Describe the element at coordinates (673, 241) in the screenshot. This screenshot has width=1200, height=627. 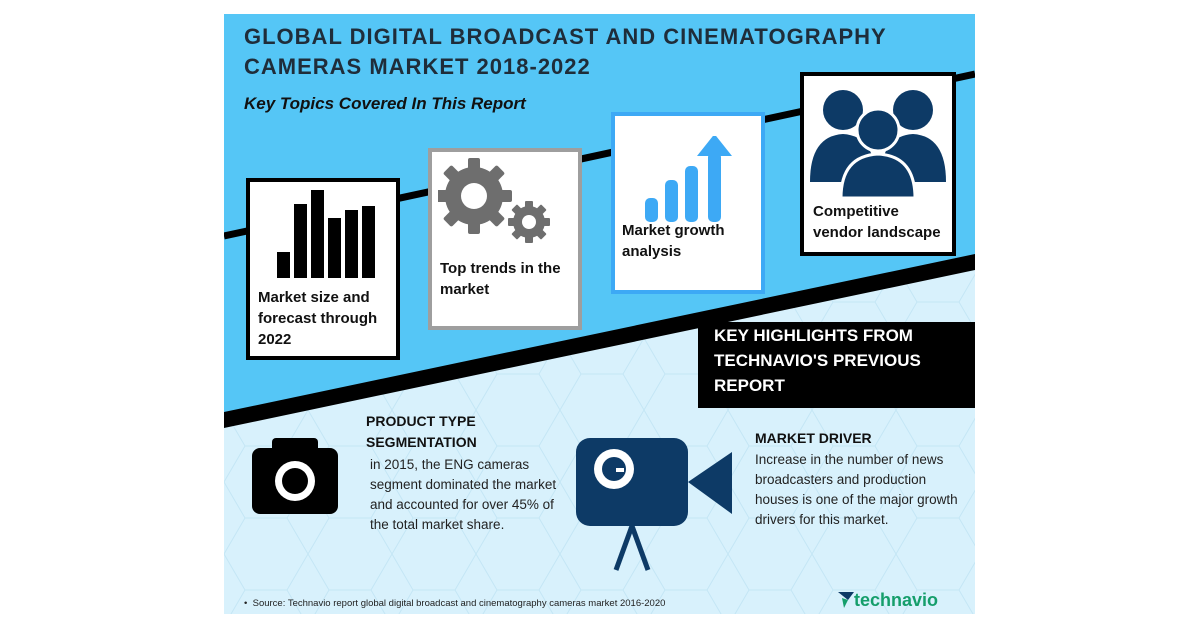
I see `topic-label-growth: Market growth analysis` at that location.